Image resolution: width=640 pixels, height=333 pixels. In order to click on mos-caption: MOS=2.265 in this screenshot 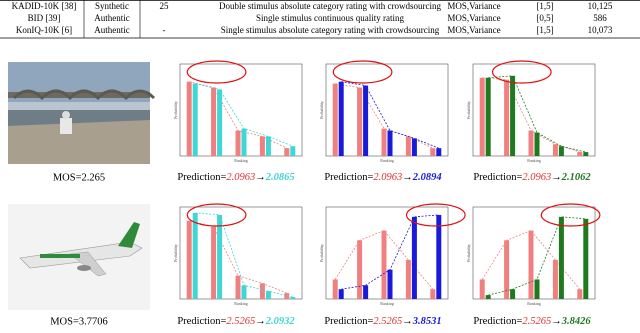, I will do `click(79, 177)`.